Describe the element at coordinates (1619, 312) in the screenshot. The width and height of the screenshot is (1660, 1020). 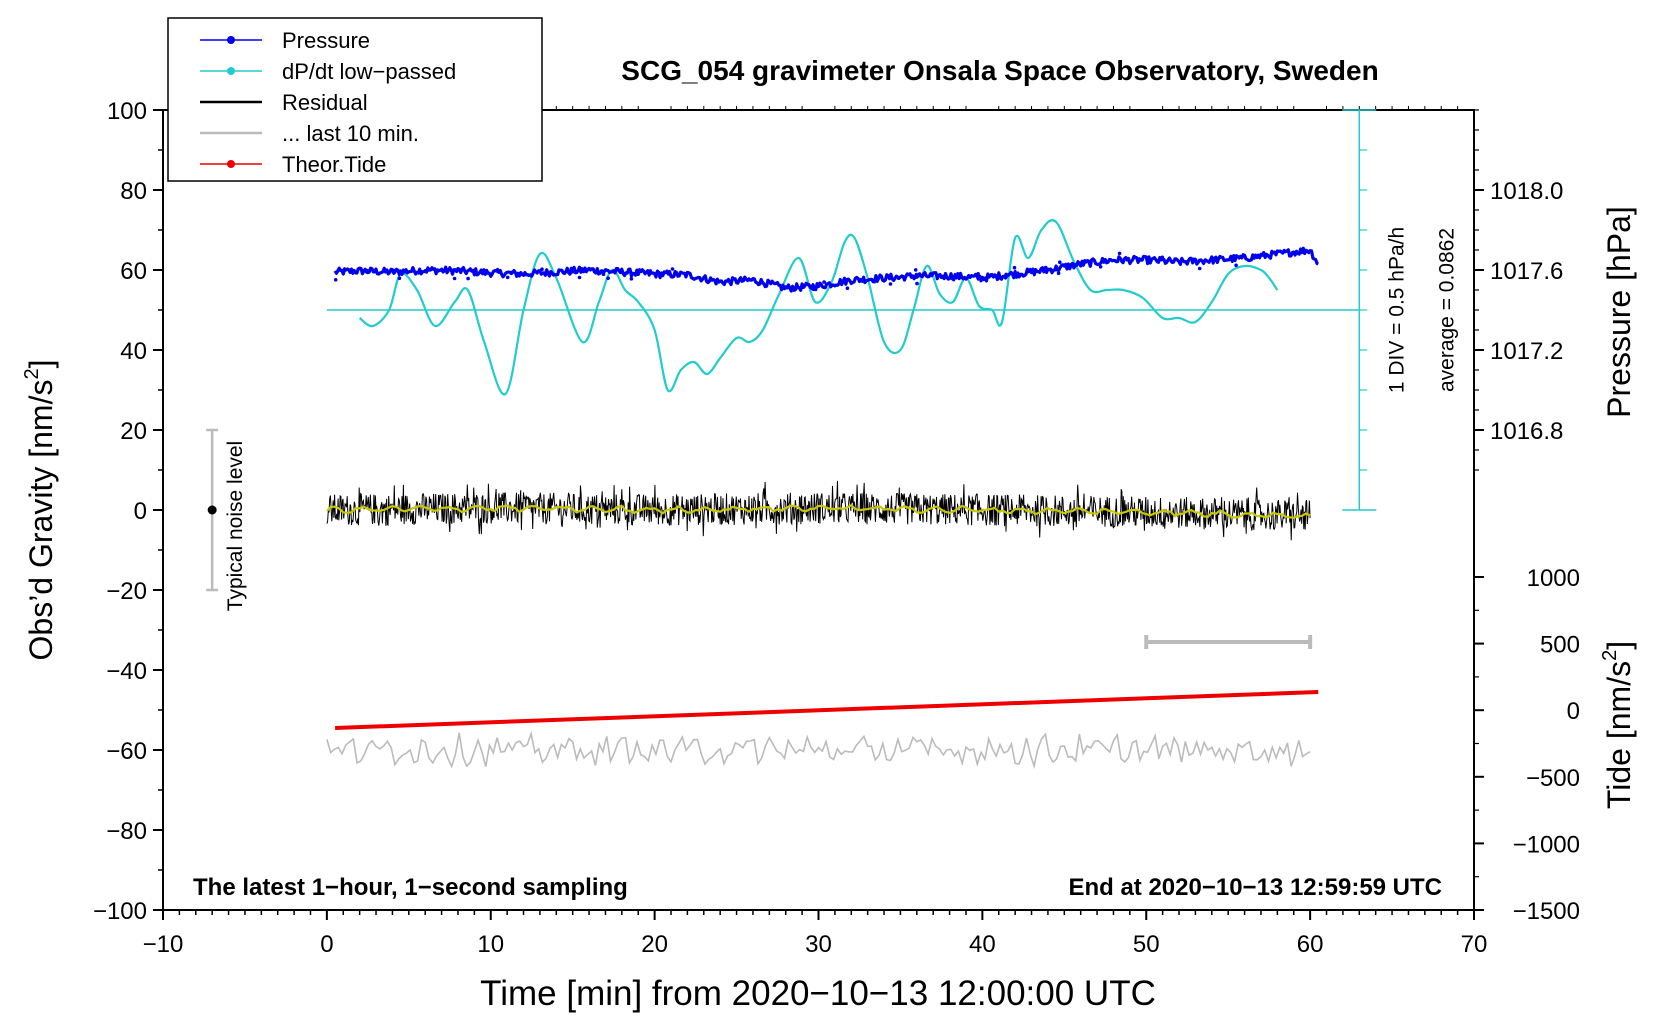
I see `pressure-axis-label: Pressure [hPa]` at that location.